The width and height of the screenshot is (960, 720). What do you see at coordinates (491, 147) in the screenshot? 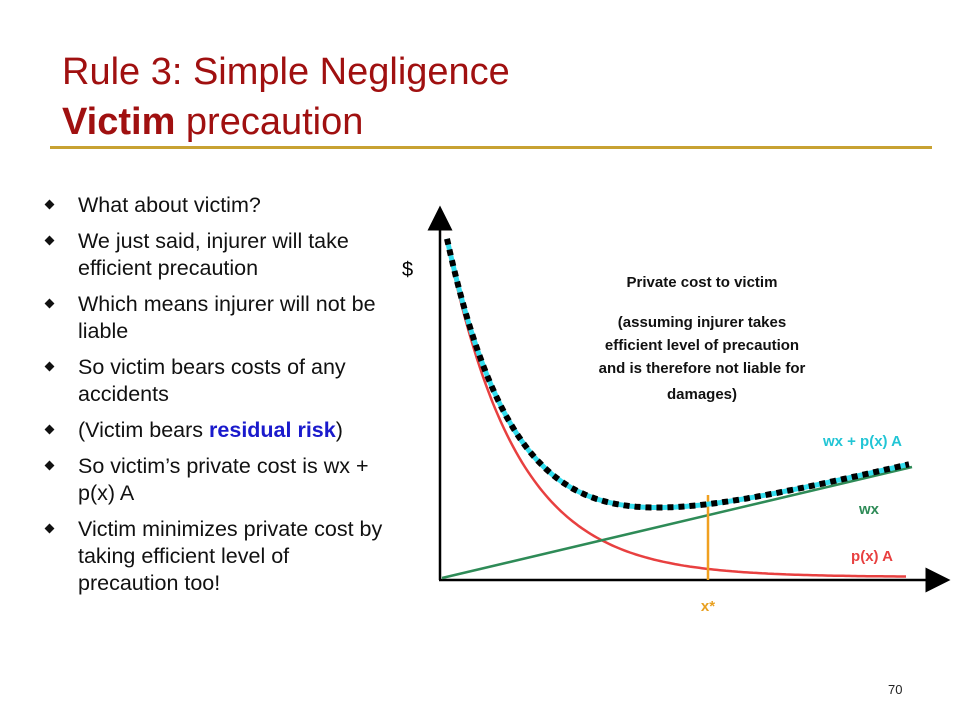
I see `title-underline` at bounding box center [491, 147].